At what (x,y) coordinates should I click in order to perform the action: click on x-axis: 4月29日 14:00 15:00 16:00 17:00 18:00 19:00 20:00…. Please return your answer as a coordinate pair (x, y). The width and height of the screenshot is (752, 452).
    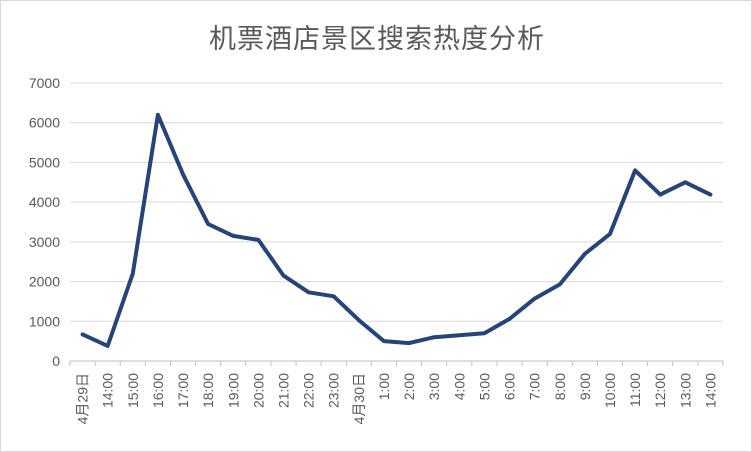
    Looking at the image, I should click on (397, 399).